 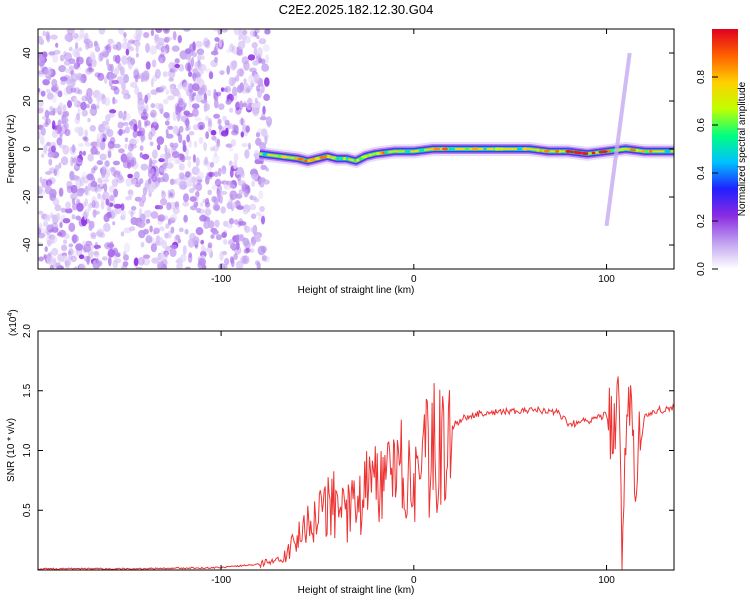 I want to click on y-tick-label: -40, so click(x=27, y=244).